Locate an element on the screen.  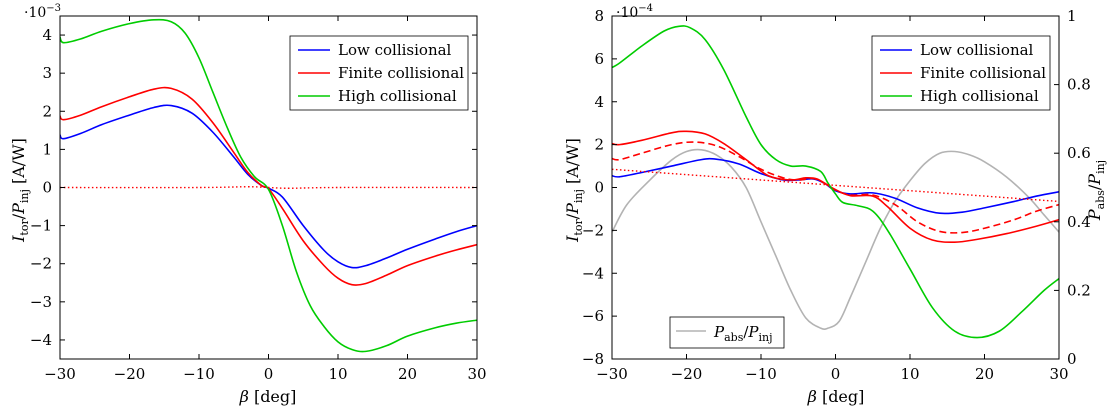
right-ytick-labels: −8 −6 −4 −2 0 2 4 6 8 is located at coordinates (593, 187).